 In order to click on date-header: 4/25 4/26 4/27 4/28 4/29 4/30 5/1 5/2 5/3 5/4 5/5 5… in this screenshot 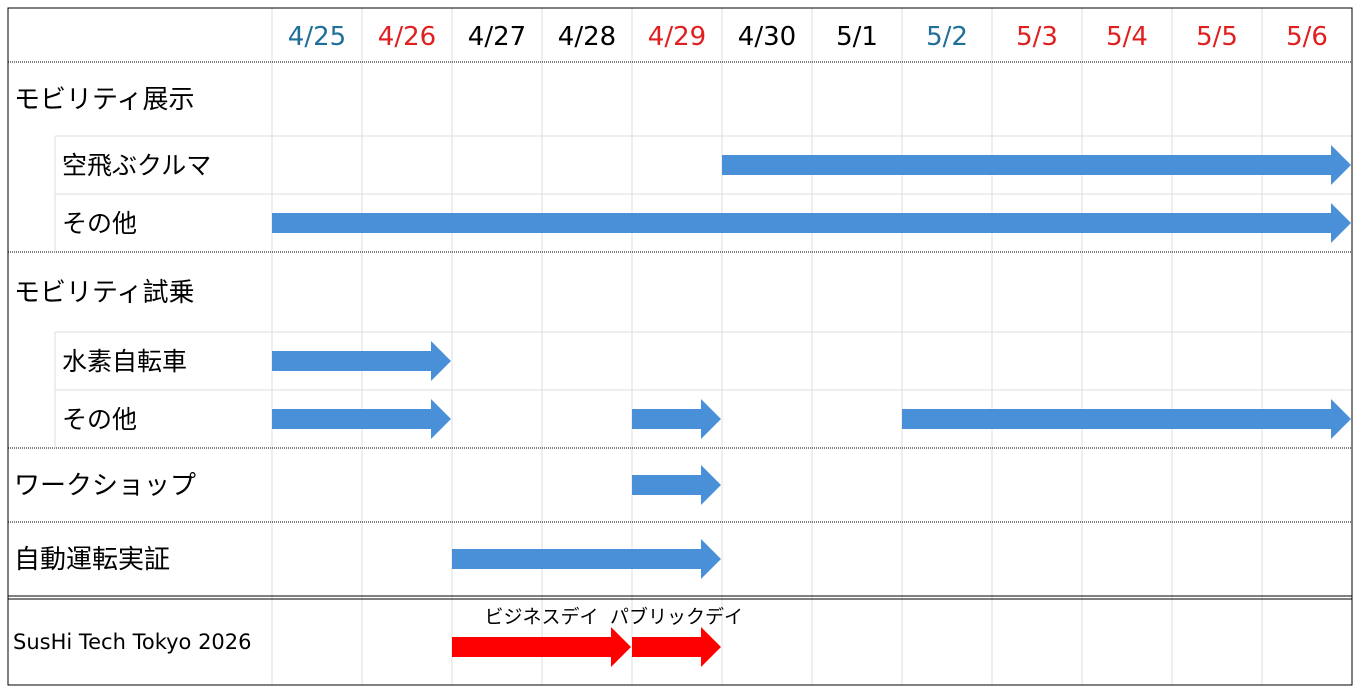, I will do `click(808, 37)`.